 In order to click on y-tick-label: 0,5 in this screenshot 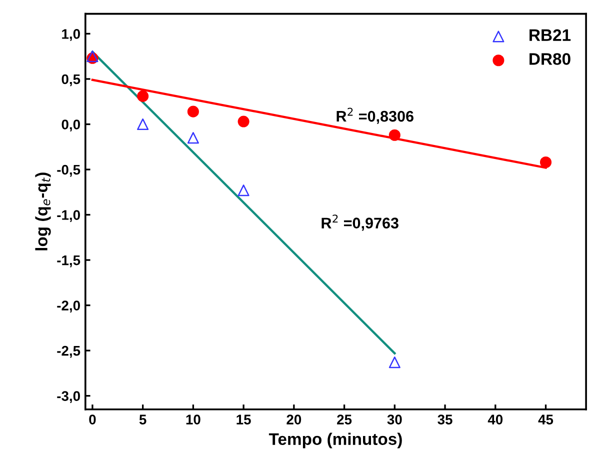, I will do `click(71, 80)`.